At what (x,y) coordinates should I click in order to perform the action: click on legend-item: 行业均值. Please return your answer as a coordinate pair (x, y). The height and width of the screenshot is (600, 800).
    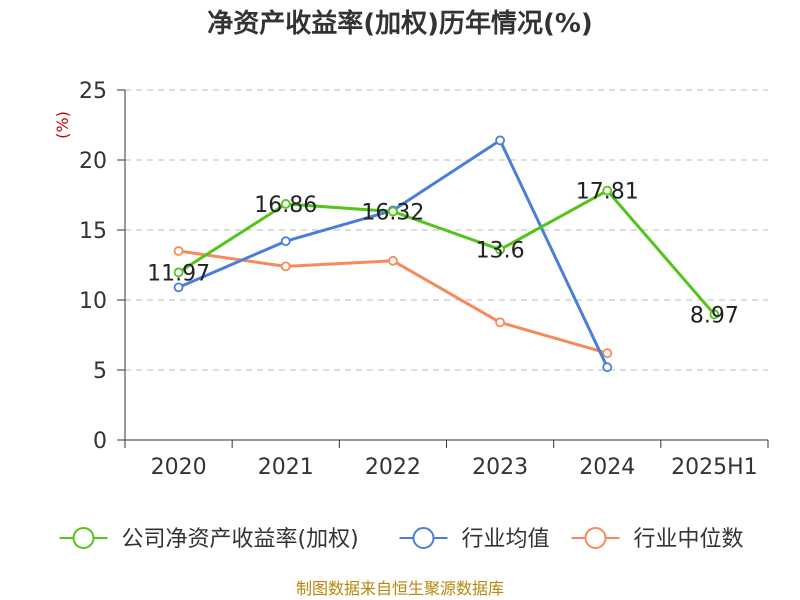
    Looking at the image, I should click on (474, 539).